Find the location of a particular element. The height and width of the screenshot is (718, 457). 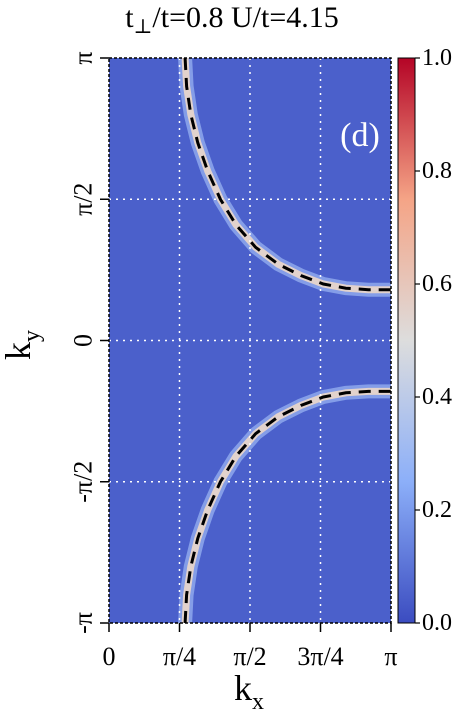

x-axis-label: kx is located at coordinates (249, 691).